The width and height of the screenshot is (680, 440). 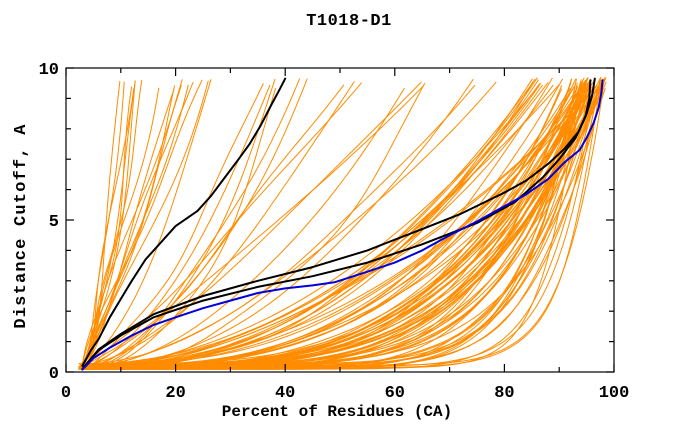 I want to click on chart-title: T1018-D1, so click(x=349, y=21).